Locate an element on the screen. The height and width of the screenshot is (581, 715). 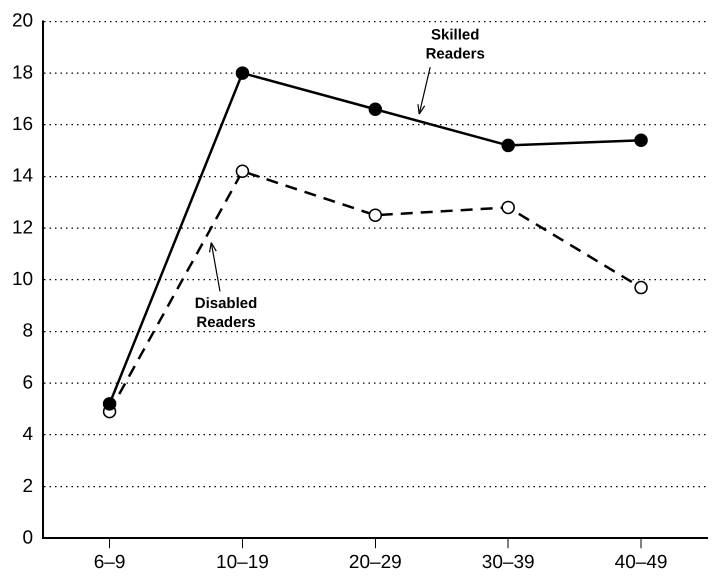
y-tick-label: 18 is located at coordinates (23, 73).